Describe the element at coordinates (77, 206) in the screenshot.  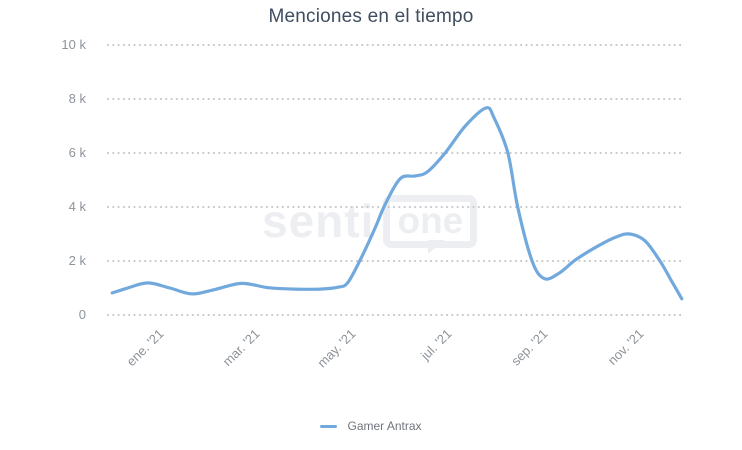
I see `y-tick-label: 4 k` at that location.